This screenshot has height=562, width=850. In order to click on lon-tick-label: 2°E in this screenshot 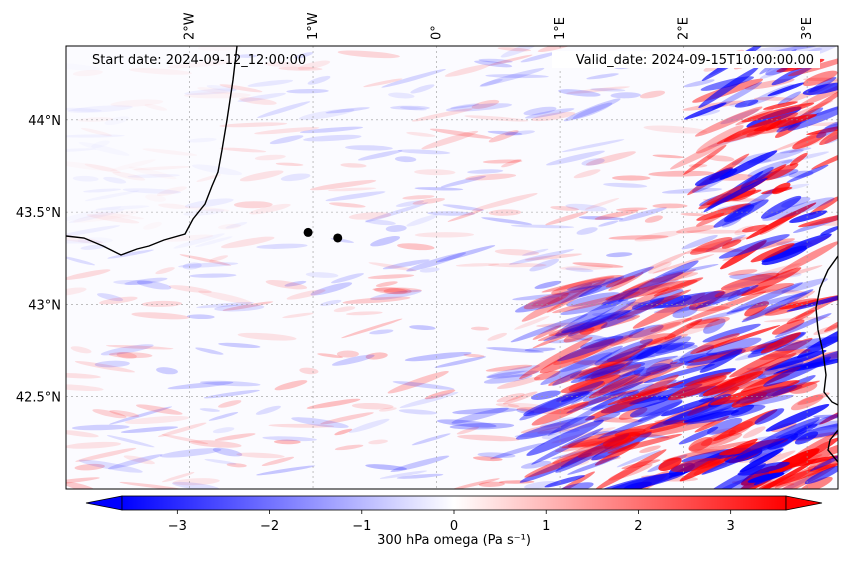, I will do `click(684, 28)`.